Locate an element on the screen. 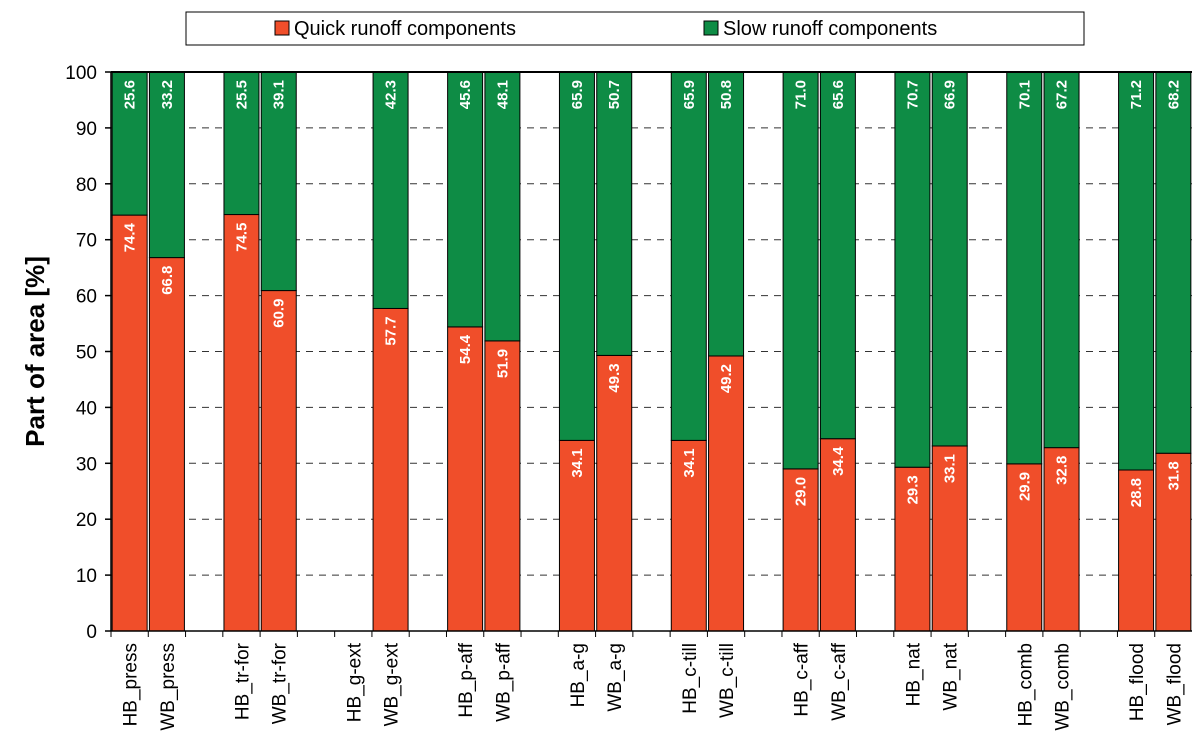 Image resolution: width=1192 pixels, height=745 pixels. x-tick-label: WB_a-g is located at coordinates (615, 677).